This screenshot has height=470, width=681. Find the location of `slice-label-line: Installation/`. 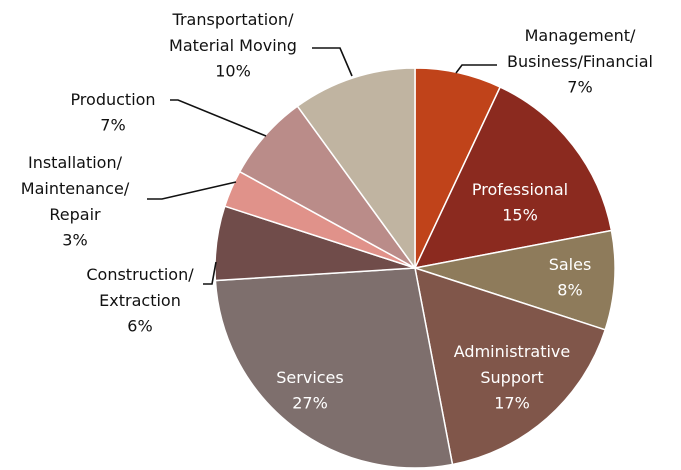

slice-label-line: Installation/ is located at coordinates (75, 162).